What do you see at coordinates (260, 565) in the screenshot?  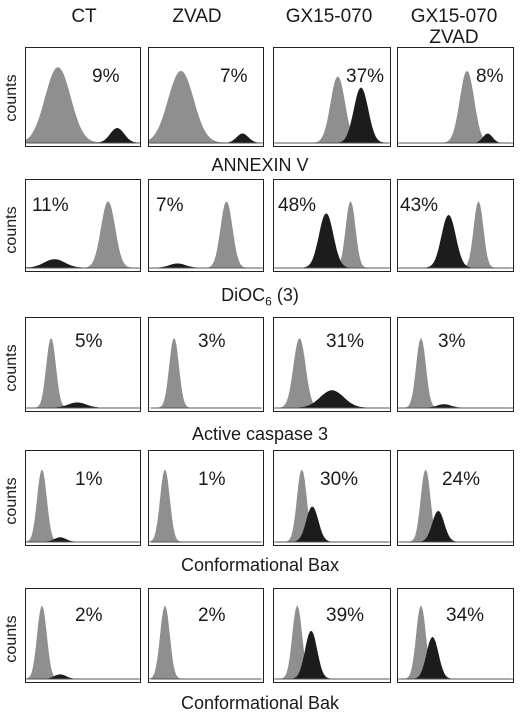 I see `row-label-conformational-bax: Conformational Bax` at bounding box center [260, 565].